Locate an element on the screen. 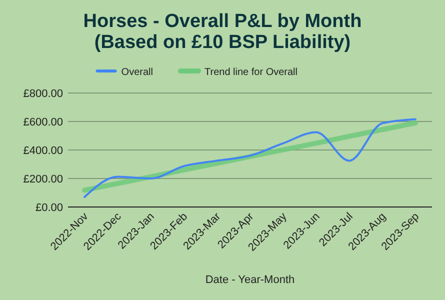 This screenshot has width=445, height=300. x-axis-title: Date - Year-Month is located at coordinates (250, 280).